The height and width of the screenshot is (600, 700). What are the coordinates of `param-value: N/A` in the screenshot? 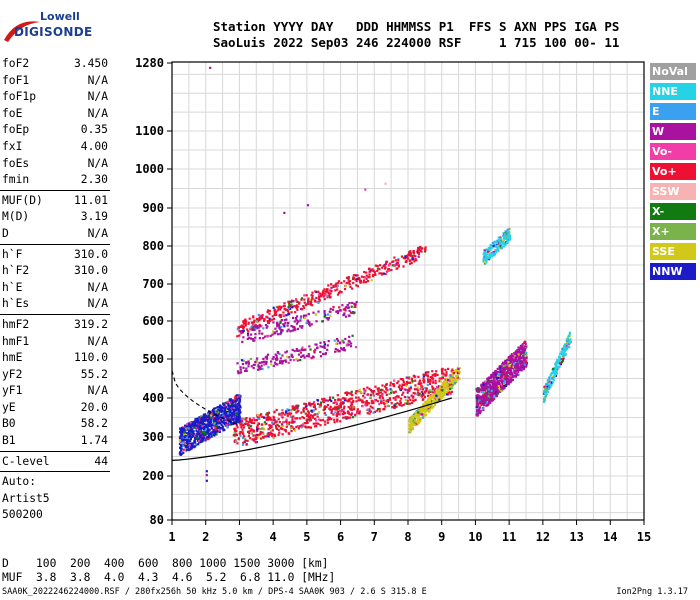 It's located at (97, 287).